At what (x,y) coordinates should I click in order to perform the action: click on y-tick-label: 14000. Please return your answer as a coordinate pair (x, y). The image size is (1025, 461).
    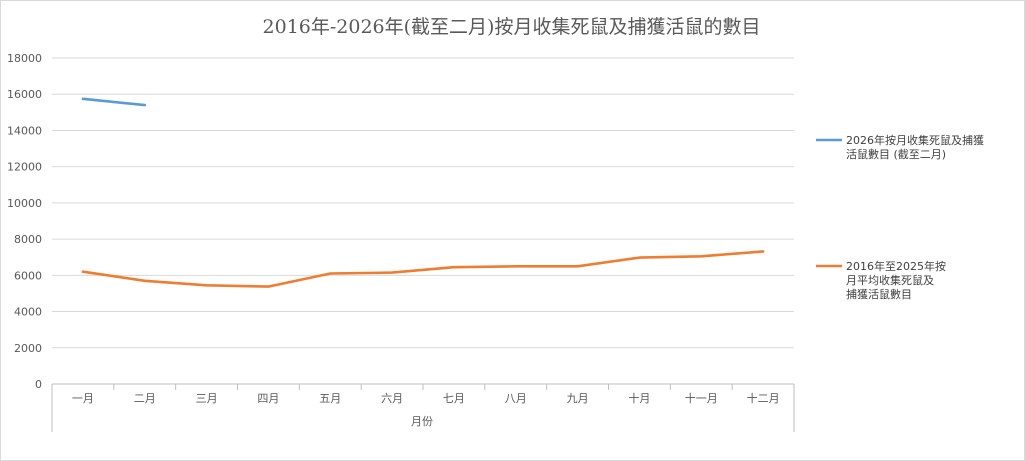
    Looking at the image, I should click on (24, 130).